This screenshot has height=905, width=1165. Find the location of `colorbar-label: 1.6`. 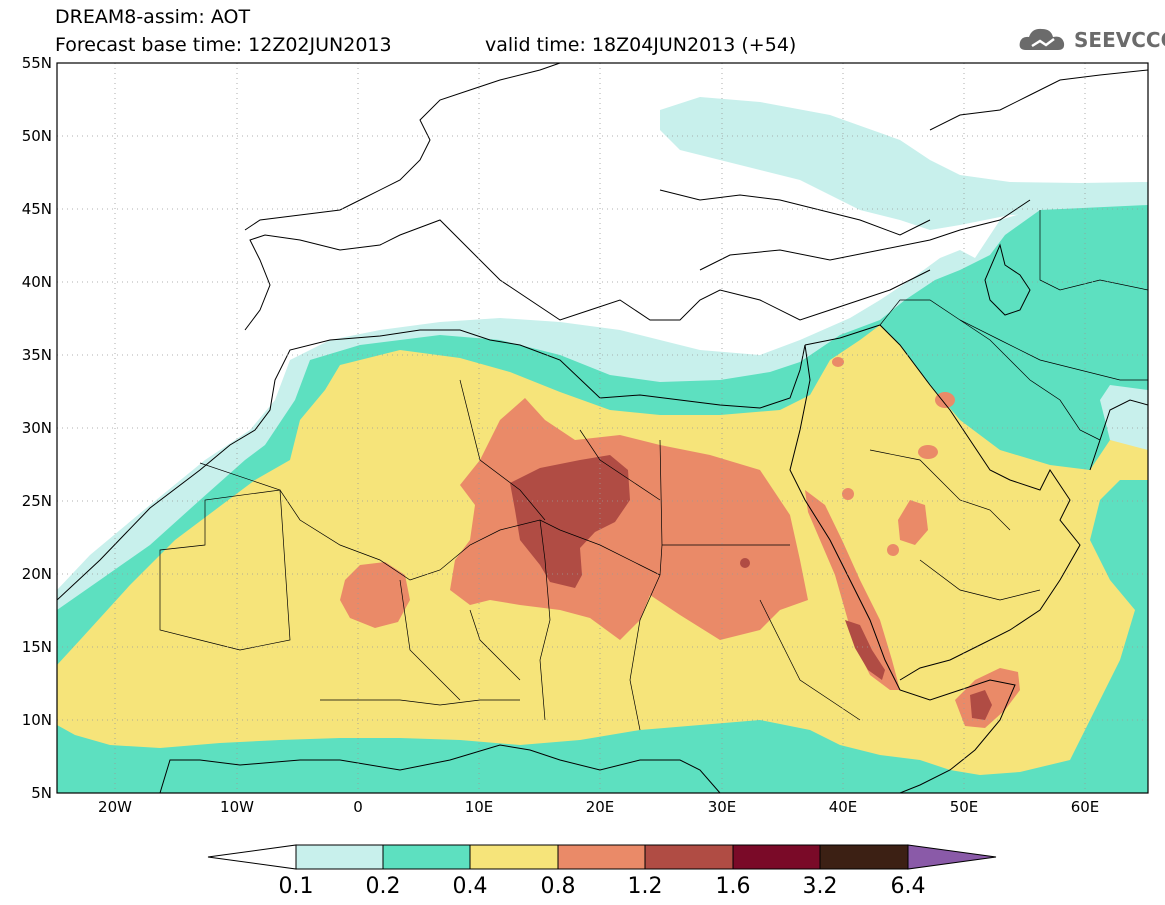

colorbar-label: 1.6 is located at coordinates (733, 886).